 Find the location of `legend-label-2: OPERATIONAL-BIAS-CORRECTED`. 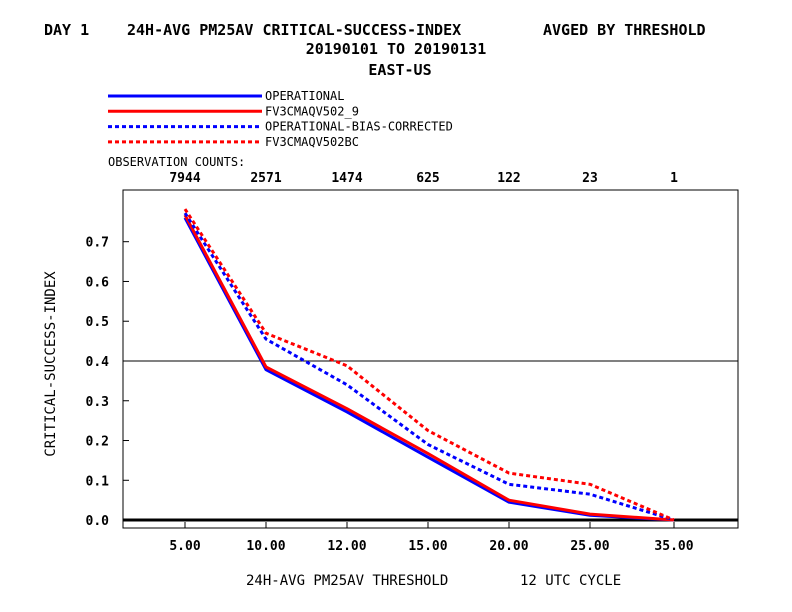

legend-label-2: OPERATIONAL-BIAS-CORRECTED is located at coordinates (359, 127).